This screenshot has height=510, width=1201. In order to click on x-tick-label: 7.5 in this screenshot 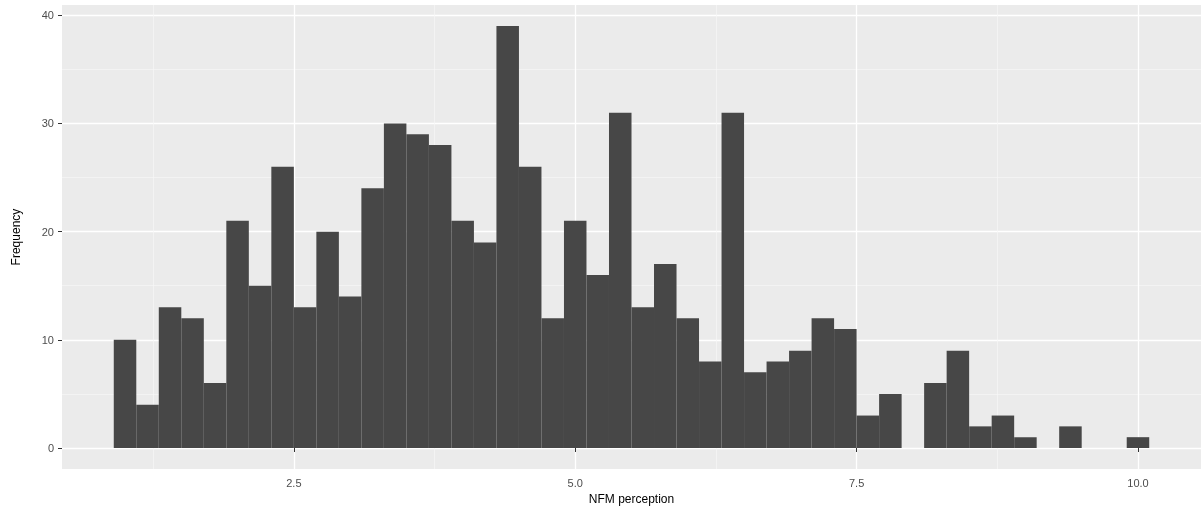, I will do `click(856, 482)`.